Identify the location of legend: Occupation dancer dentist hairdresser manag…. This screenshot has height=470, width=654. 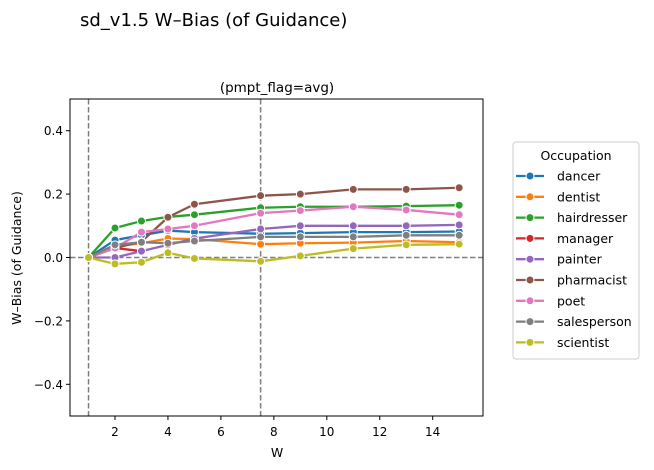
(576, 250).